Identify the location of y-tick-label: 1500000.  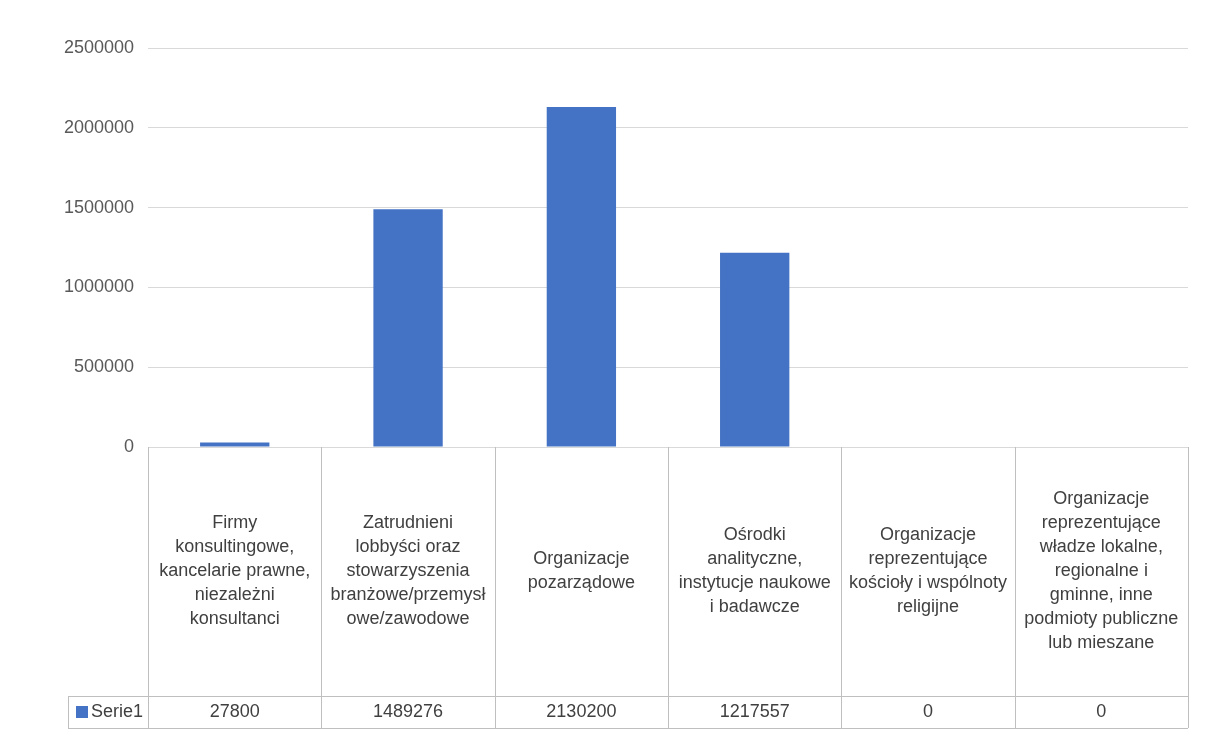
(99, 206).